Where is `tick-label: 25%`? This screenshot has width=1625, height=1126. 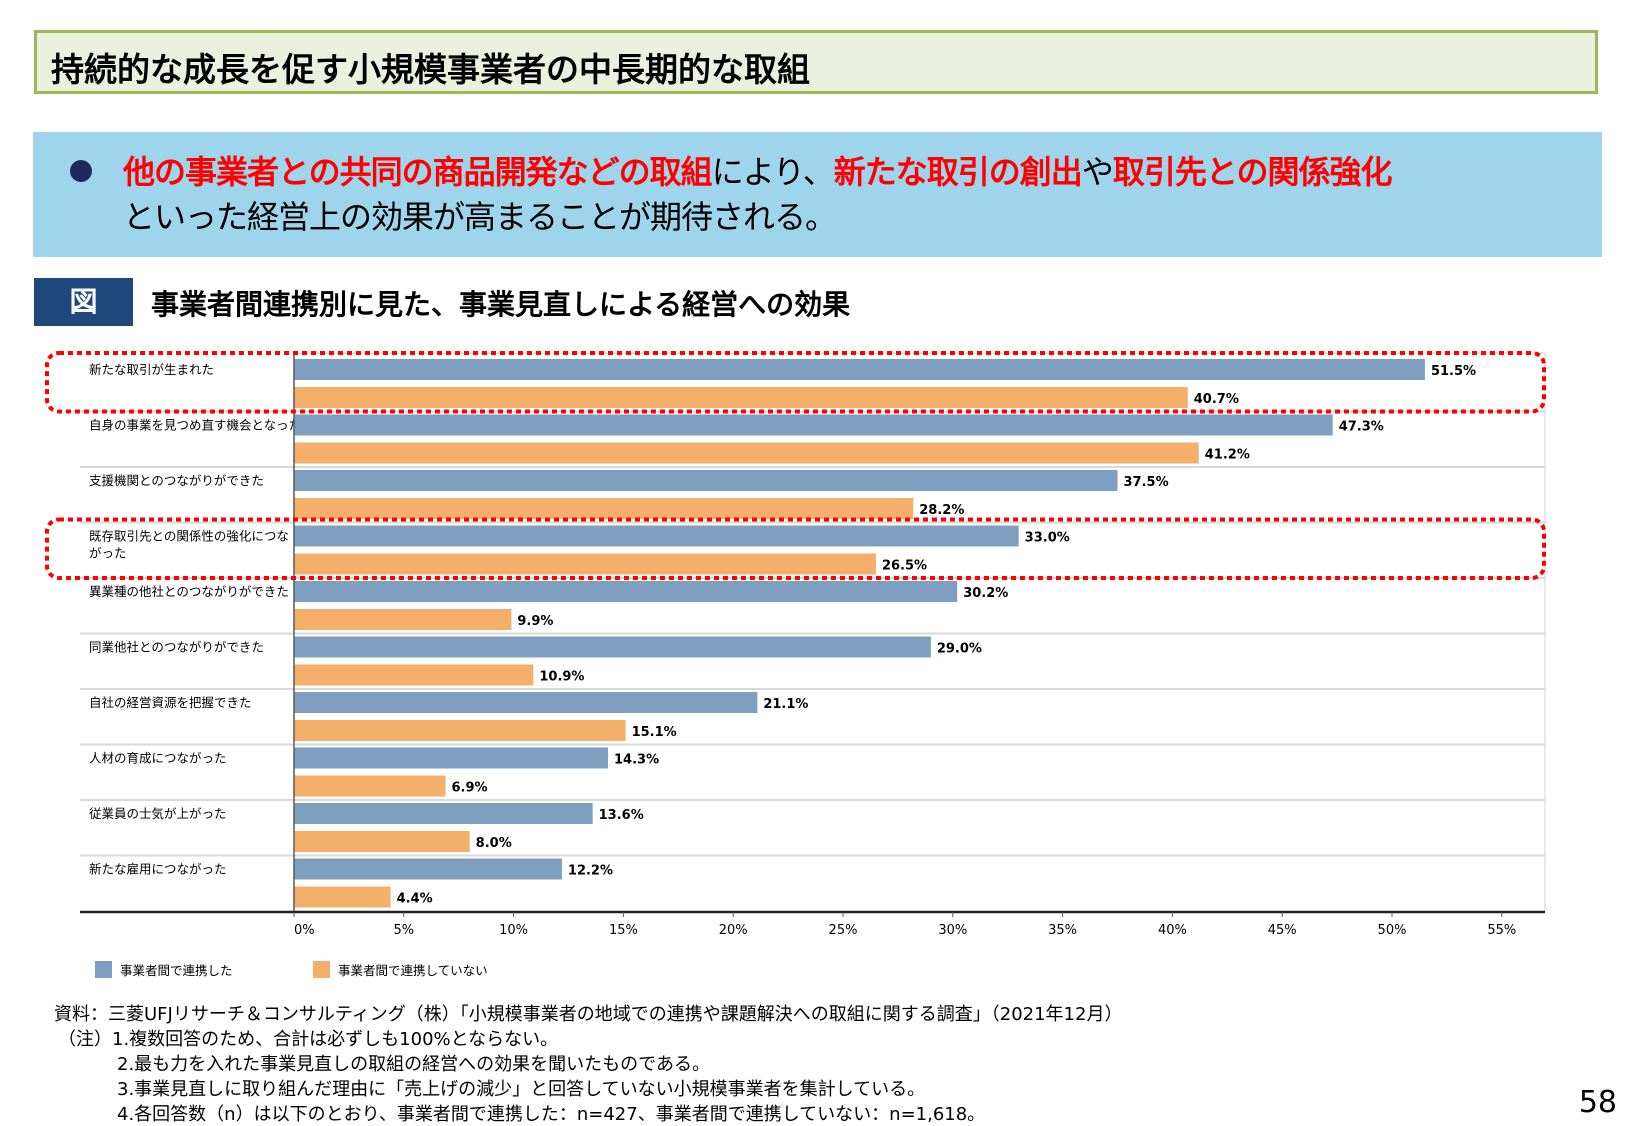 tick-label: 25% is located at coordinates (843, 930).